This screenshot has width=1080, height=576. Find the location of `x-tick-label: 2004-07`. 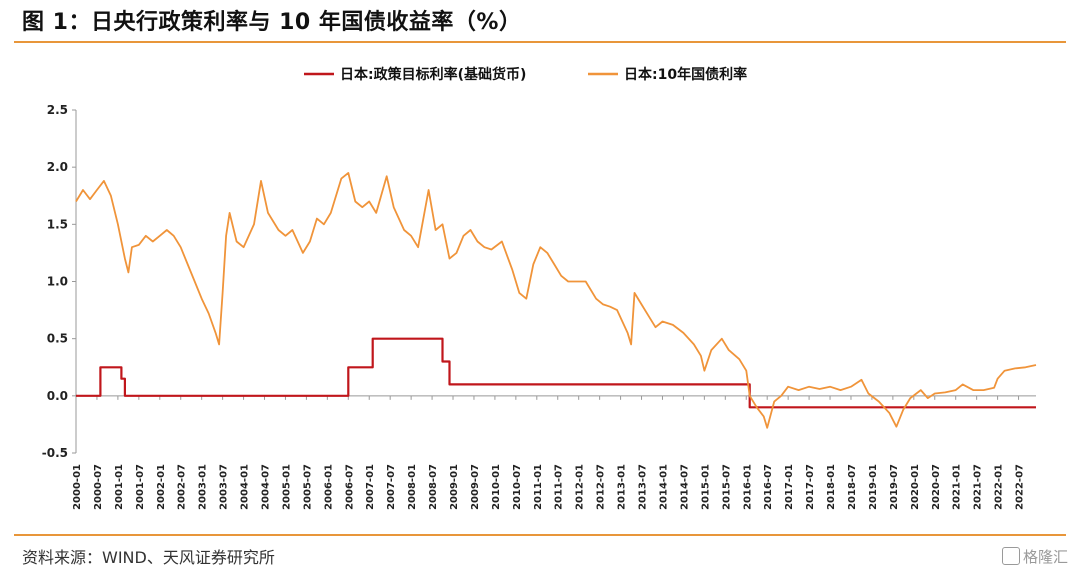

x-tick-label: 2004-07 is located at coordinates (266, 487).